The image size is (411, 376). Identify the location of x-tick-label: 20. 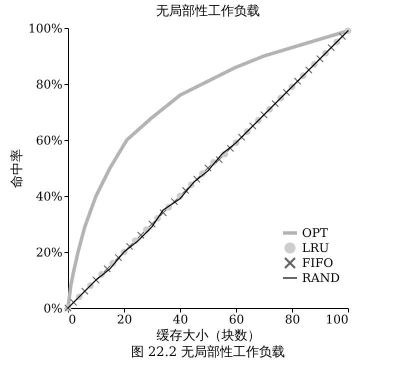
(124, 319).